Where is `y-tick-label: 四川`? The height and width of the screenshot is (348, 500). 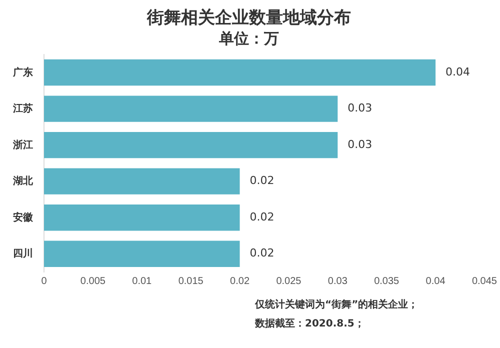
y-tick-label: 四川 is located at coordinates (23, 254).